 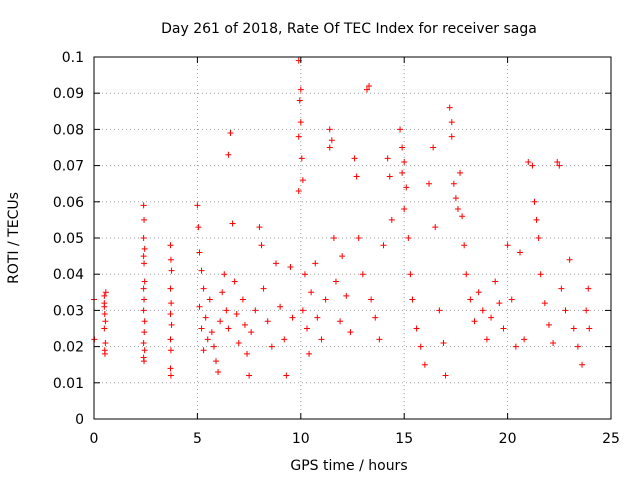 What do you see at coordinates (73, 58) in the screenshot?
I see `y-tick-label: 0.1` at bounding box center [73, 58].